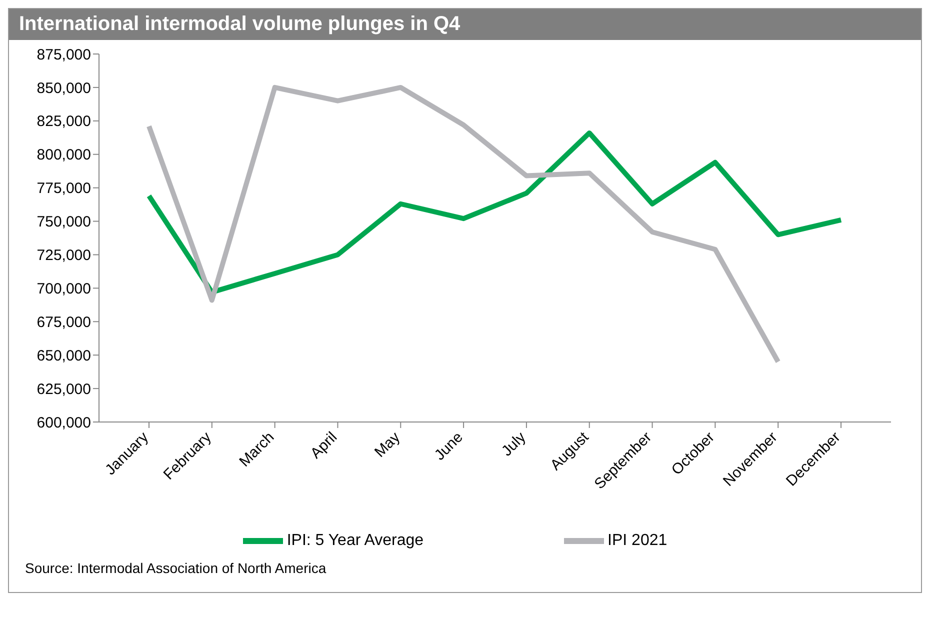 This screenshot has width=932, height=627. Describe the element at coordinates (63, 155) in the screenshot. I see `y-tick-label: 800,000` at that location.